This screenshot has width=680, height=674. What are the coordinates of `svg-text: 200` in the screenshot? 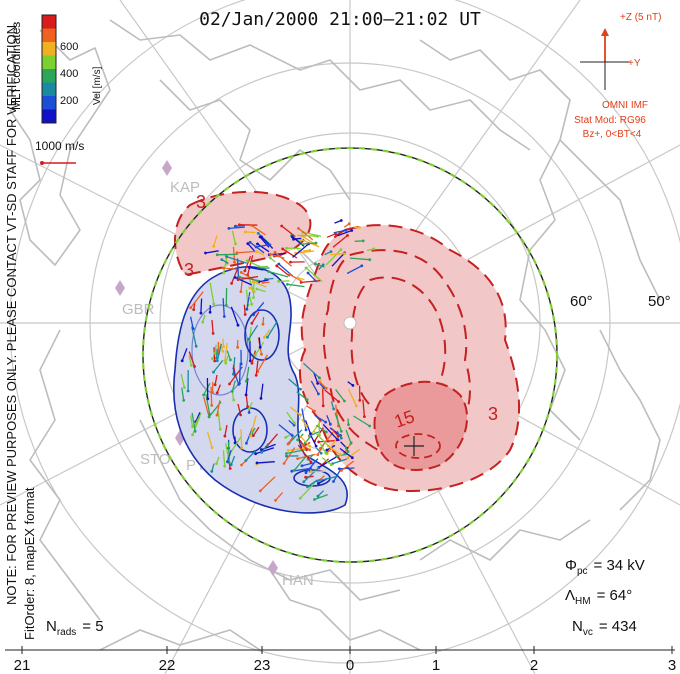 It's located at (69, 101).